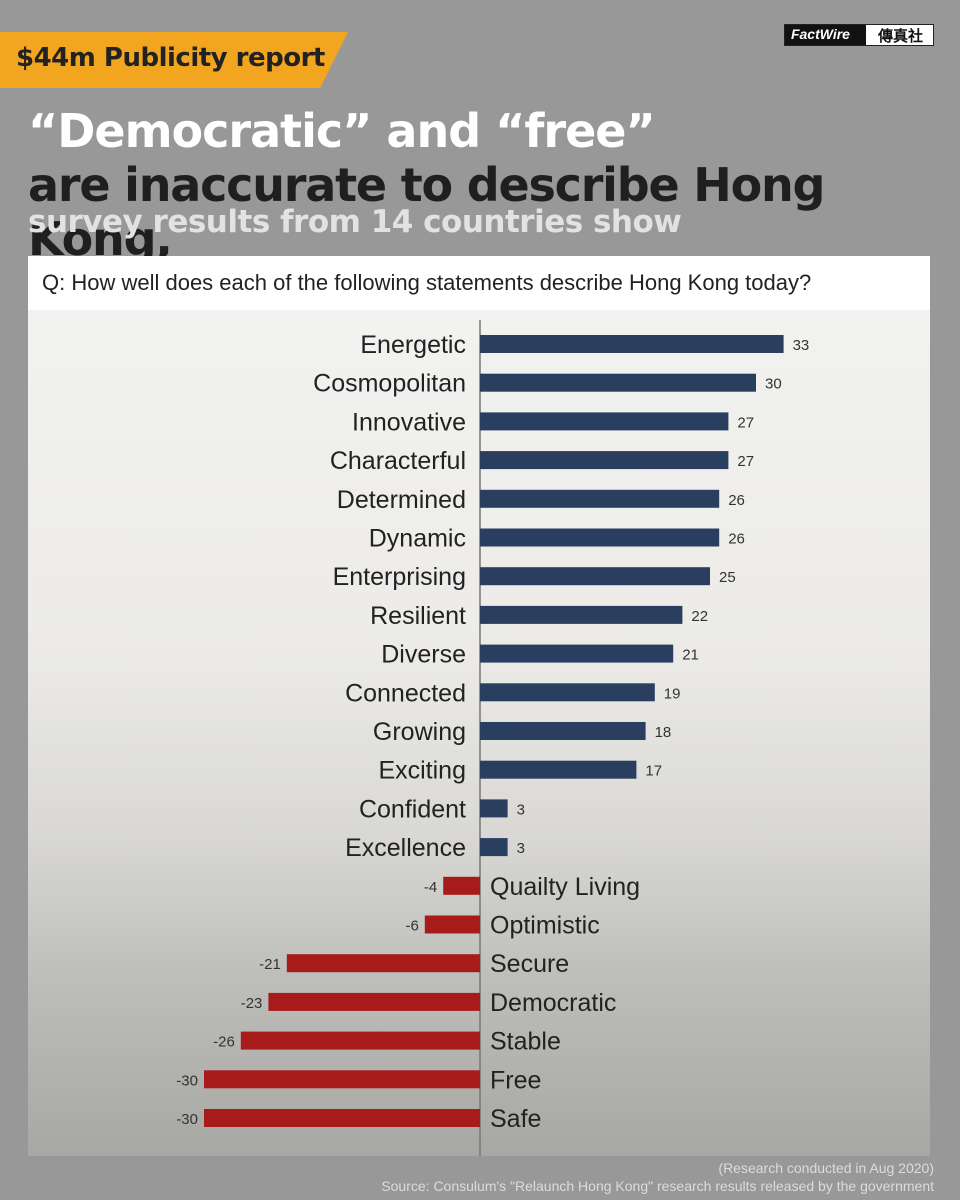 This screenshot has width=960, height=1200. I want to click on category-label: Exciting, so click(422, 771).